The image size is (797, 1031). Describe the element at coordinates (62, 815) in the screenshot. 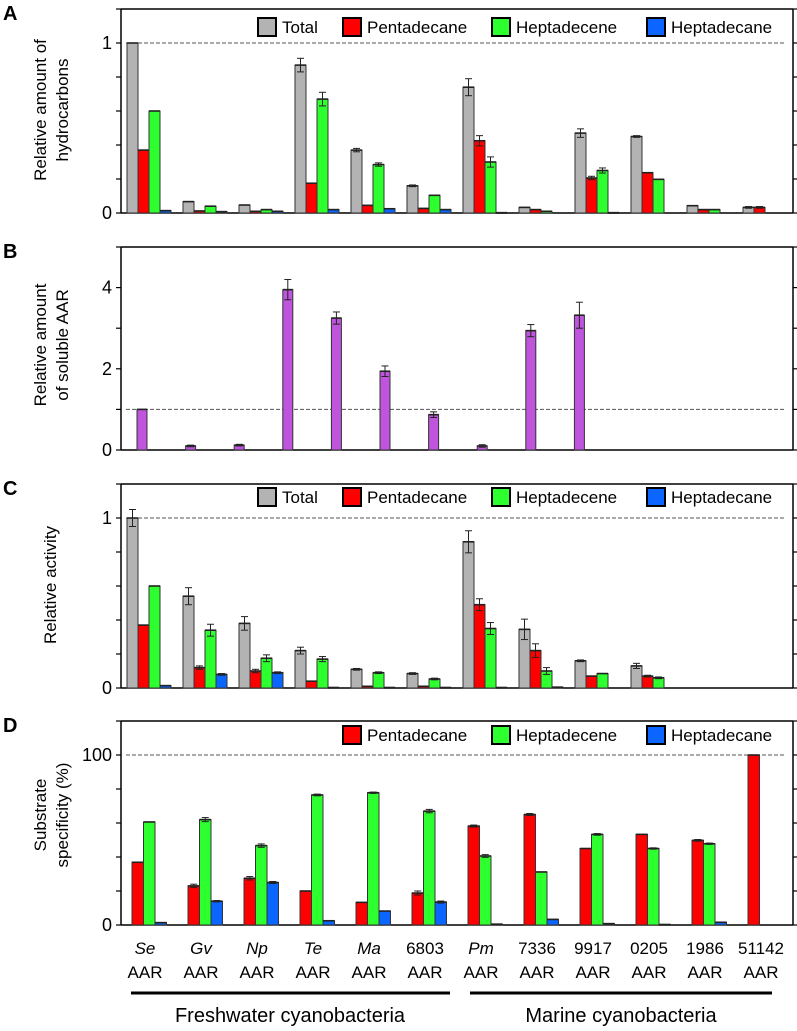

I see `y-axis-title: specificity (%)` at that location.